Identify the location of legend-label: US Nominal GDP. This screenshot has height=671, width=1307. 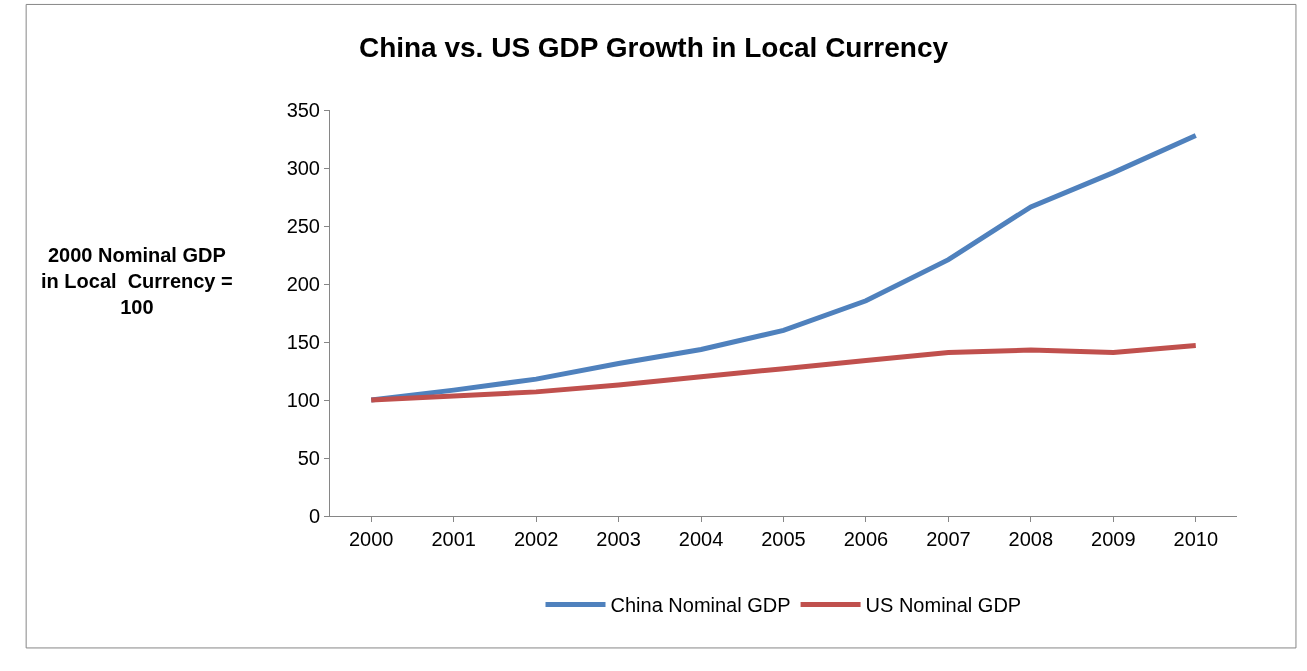
(943, 605).